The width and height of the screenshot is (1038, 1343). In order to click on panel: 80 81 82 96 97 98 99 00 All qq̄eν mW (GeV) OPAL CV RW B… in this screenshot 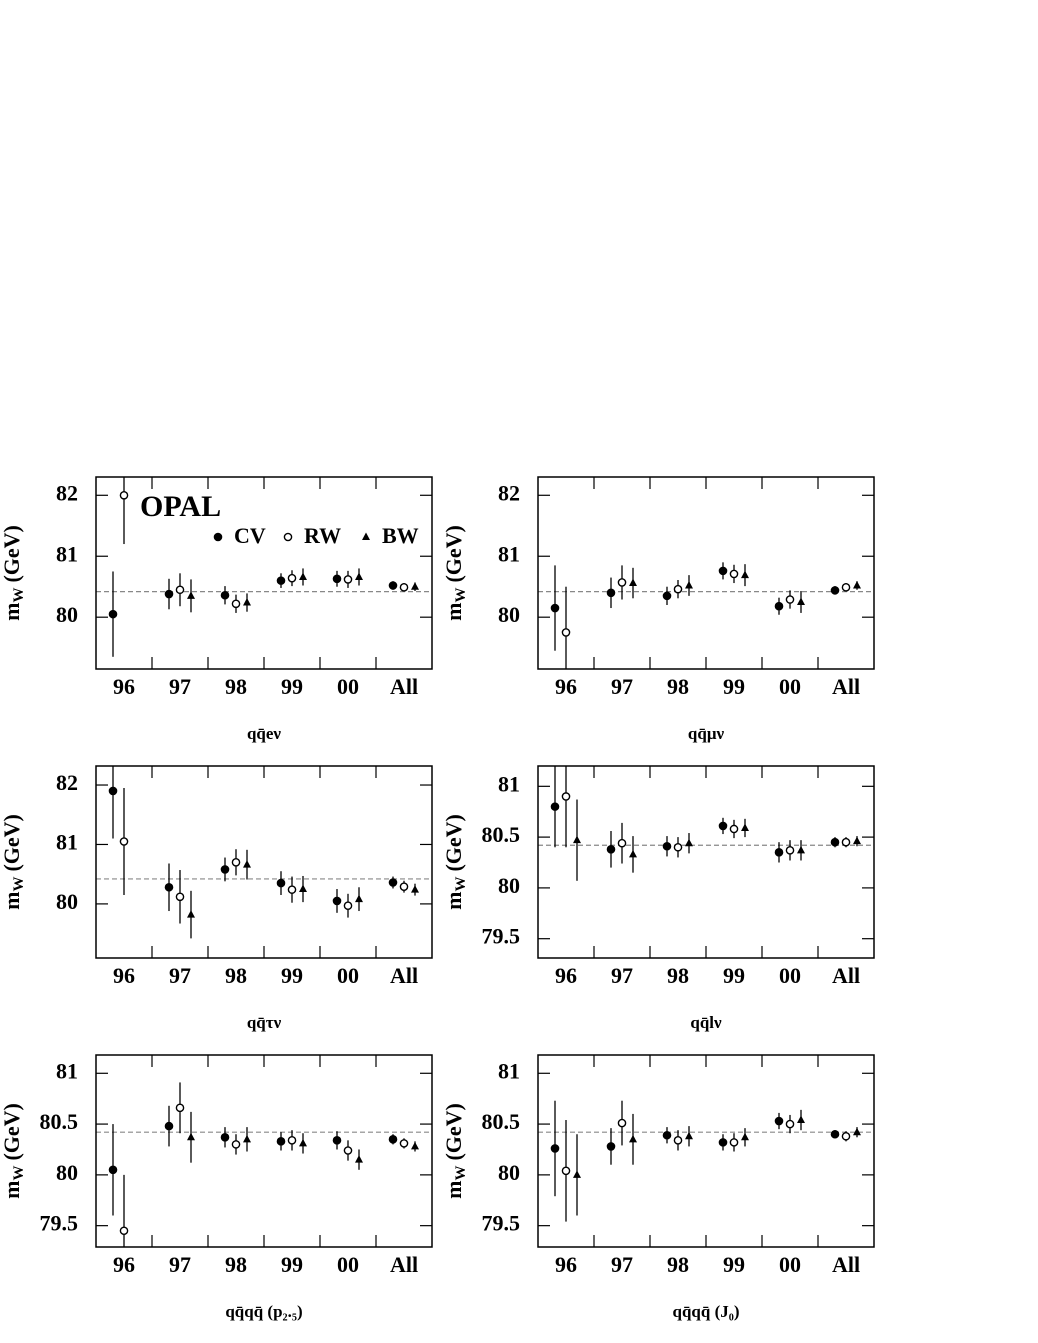, I will do `click(216, 609)`.